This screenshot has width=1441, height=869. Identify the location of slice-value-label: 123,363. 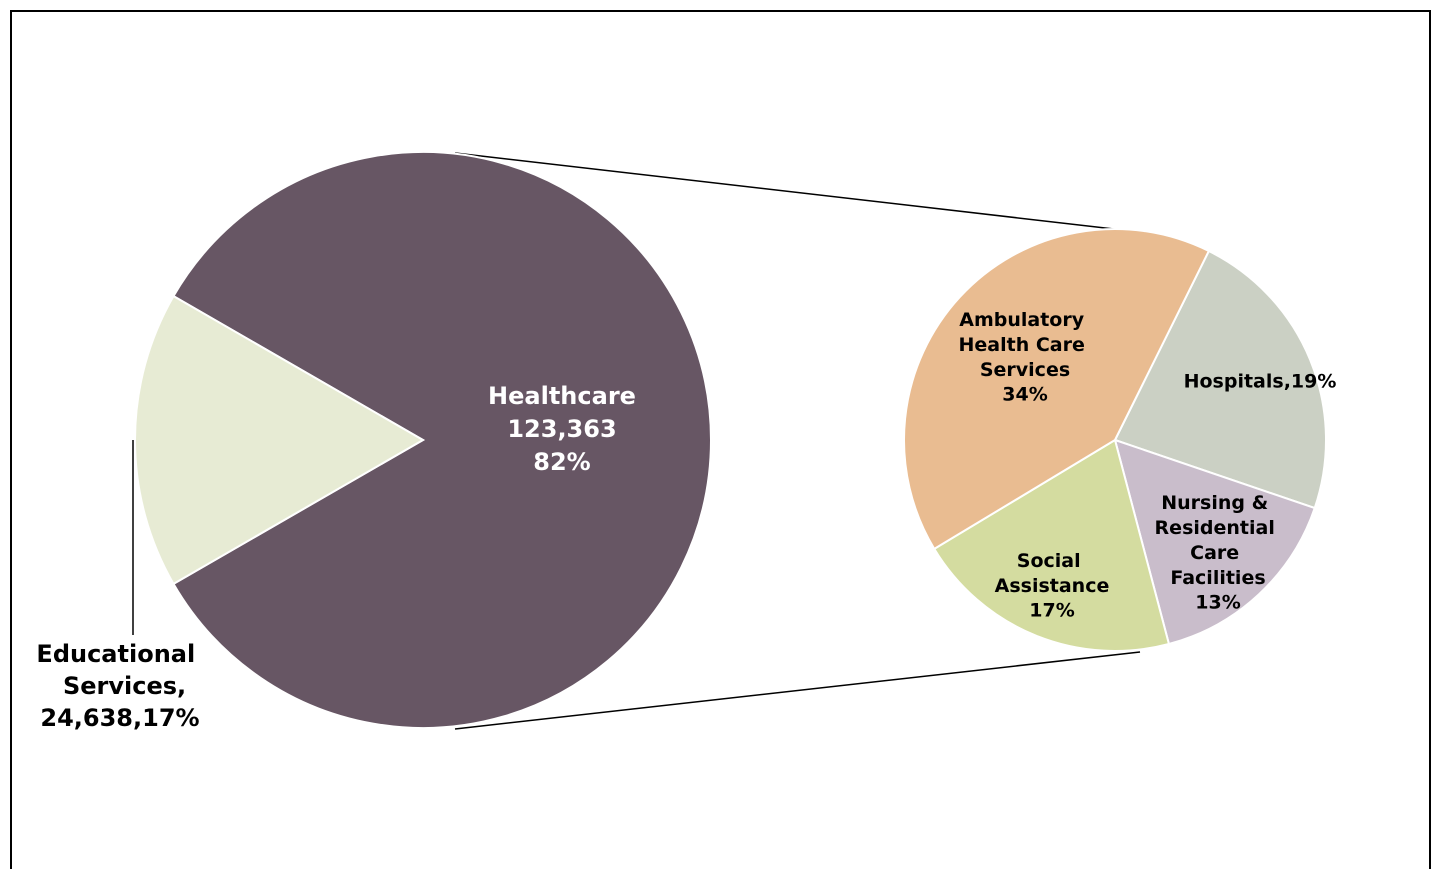
(561, 429).